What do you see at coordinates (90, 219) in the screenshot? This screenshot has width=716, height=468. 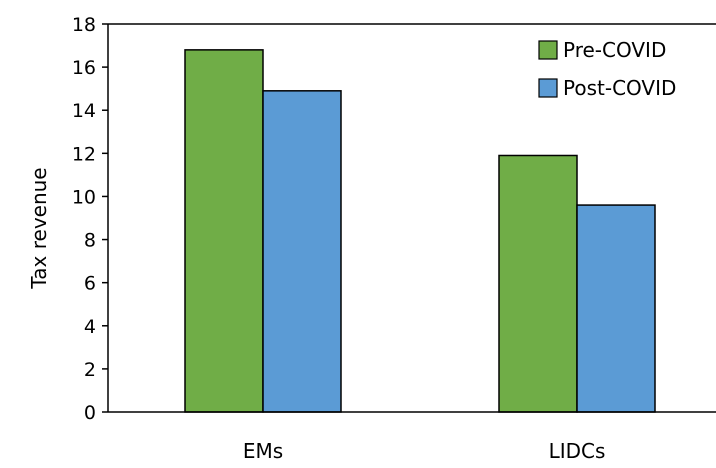 I see `y-axis-ticks: 0 2 4 6 8 10 12 14 16 18` at bounding box center [90, 219].